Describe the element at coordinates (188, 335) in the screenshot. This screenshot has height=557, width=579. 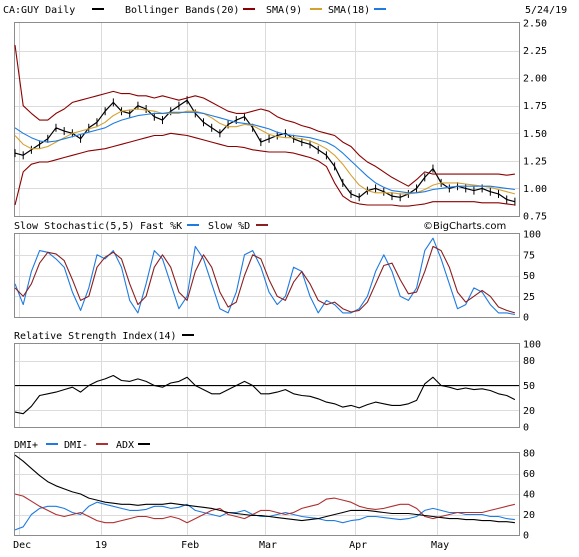
I see `rsi-swatch` at that location.